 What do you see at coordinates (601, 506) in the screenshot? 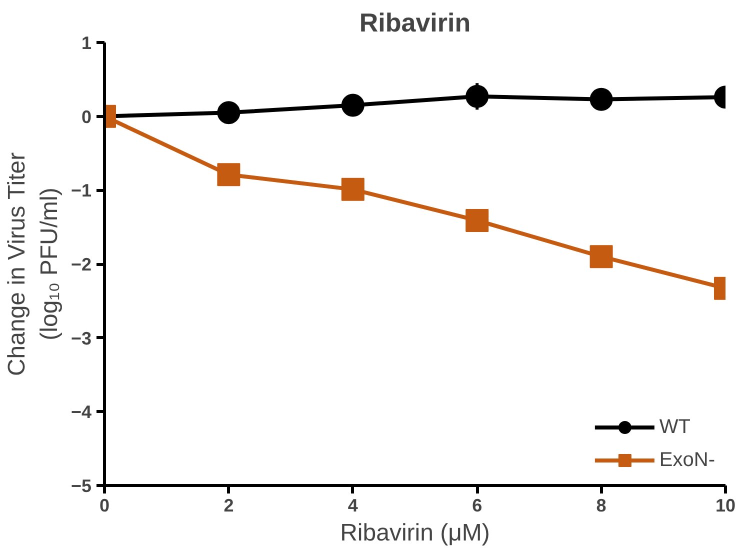
I see `x-tick-label: 8` at bounding box center [601, 506].